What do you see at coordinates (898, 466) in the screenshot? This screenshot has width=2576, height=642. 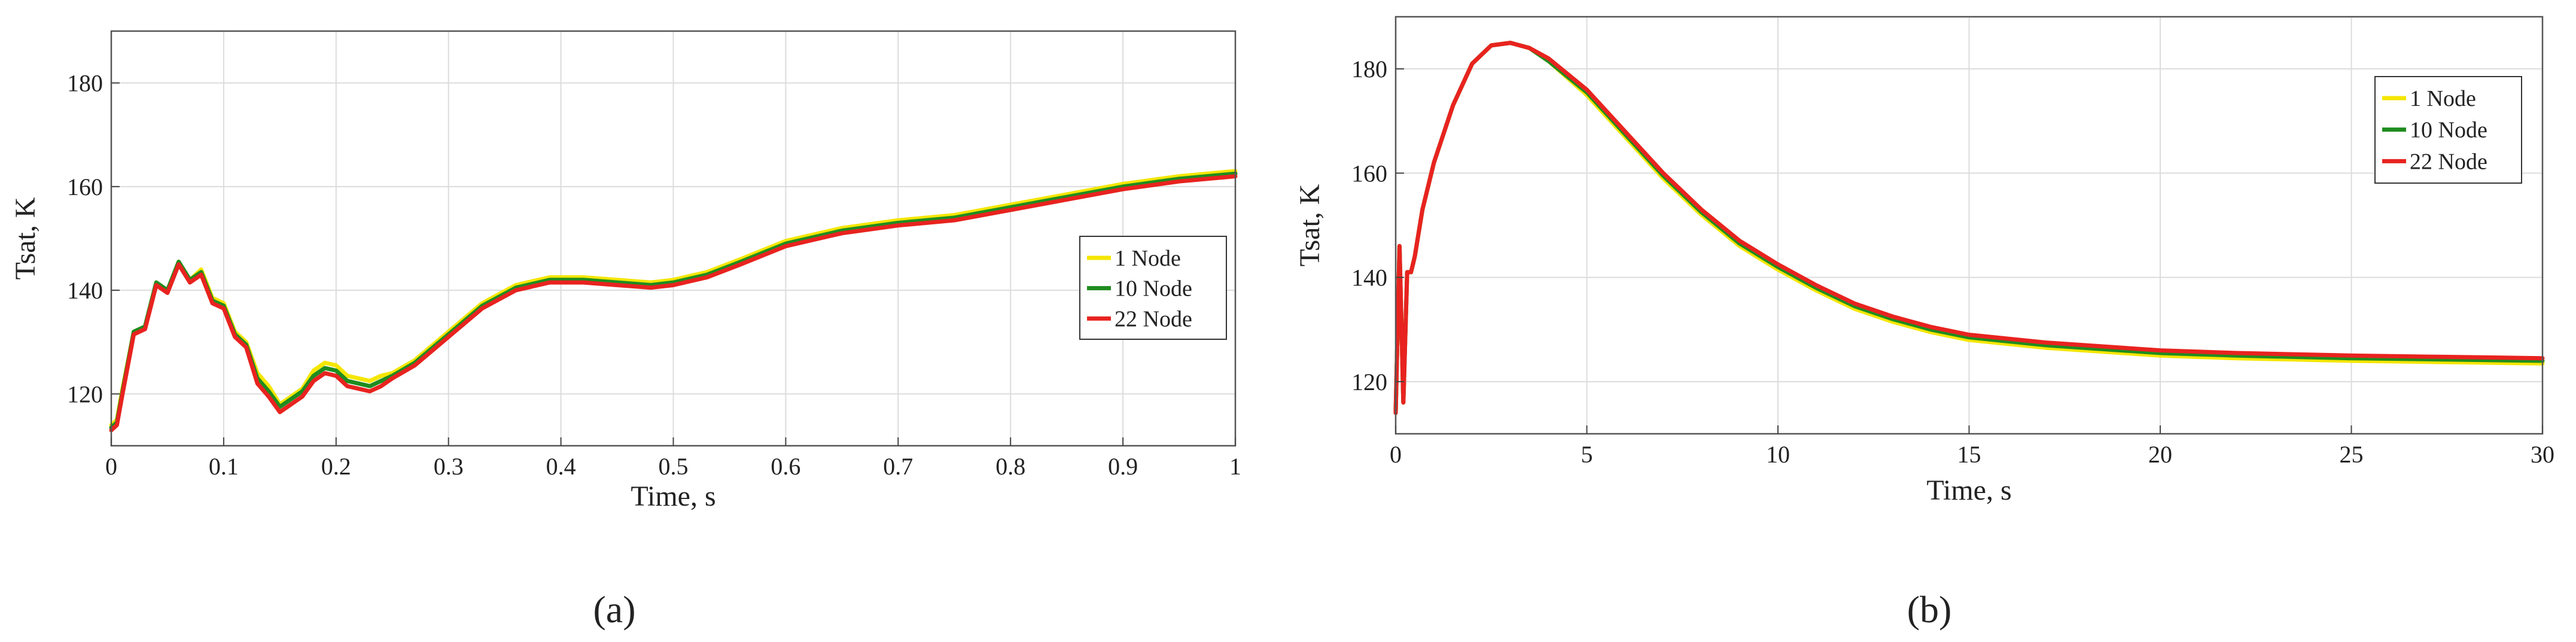 I see `x-tick-label: 0.7` at bounding box center [898, 466].